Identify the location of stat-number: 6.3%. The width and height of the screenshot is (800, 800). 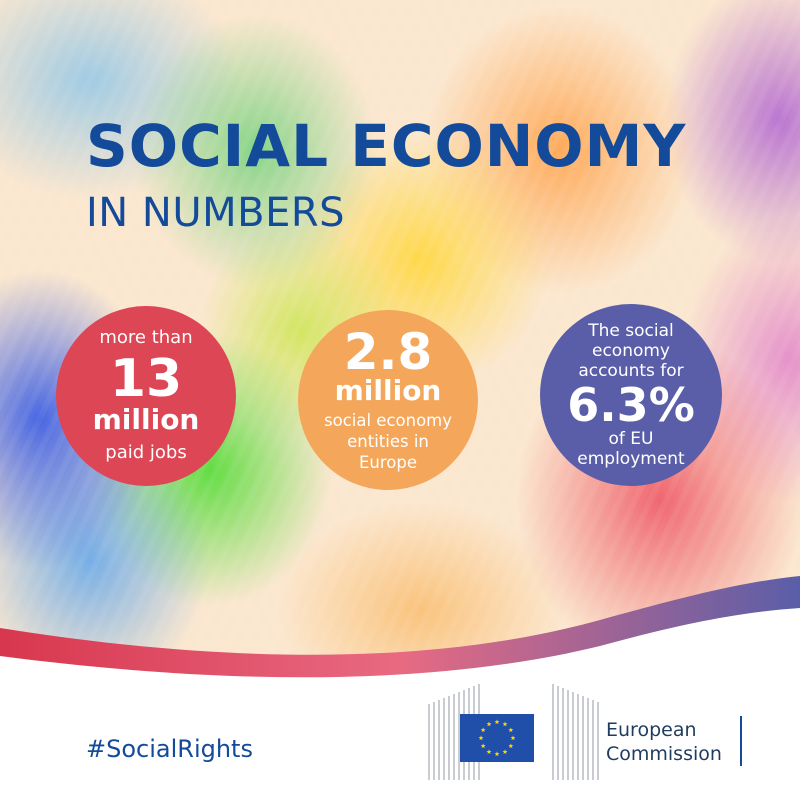
(631, 405).